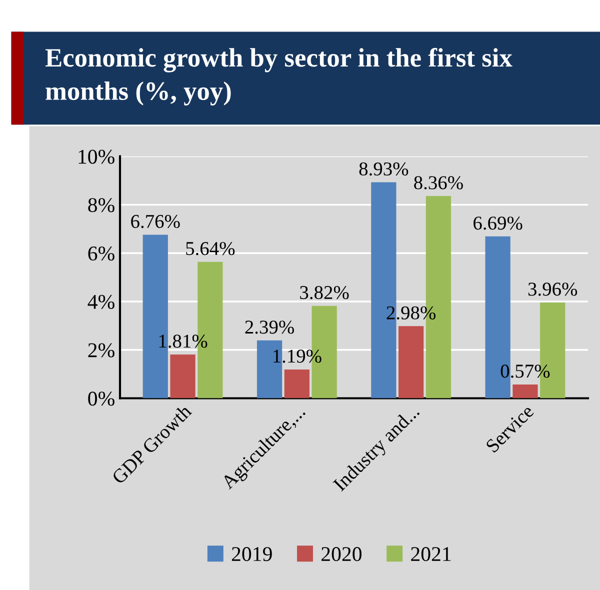 The width and height of the screenshot is (600, 590). Describe the element at coordinates (101, 205) in the screenshot. I see `y-tick-label: 8%` at that location.